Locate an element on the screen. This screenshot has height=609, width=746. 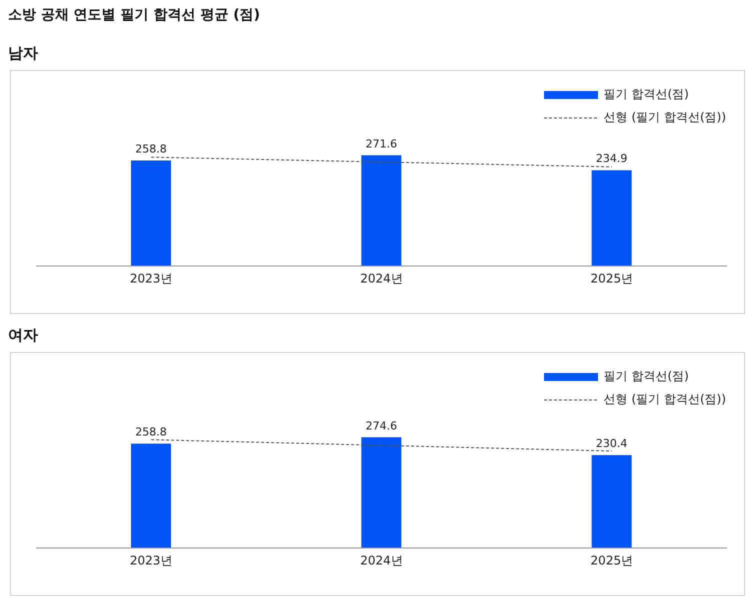
data-label: 230.4 is located at coordinates (612, 443).